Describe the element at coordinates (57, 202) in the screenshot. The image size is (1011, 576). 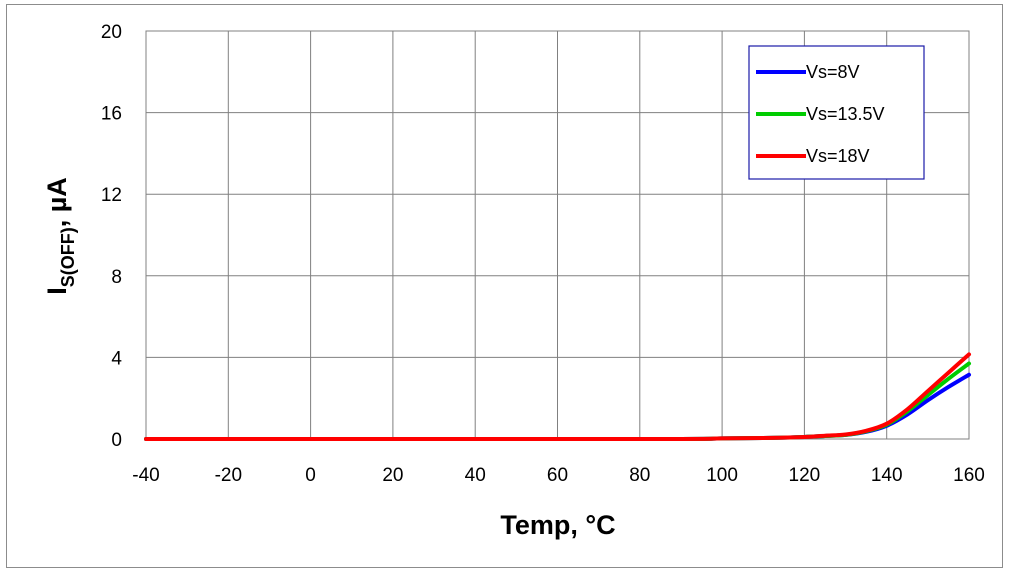
I see `y-axis-title-suffix: , µA` at that location.